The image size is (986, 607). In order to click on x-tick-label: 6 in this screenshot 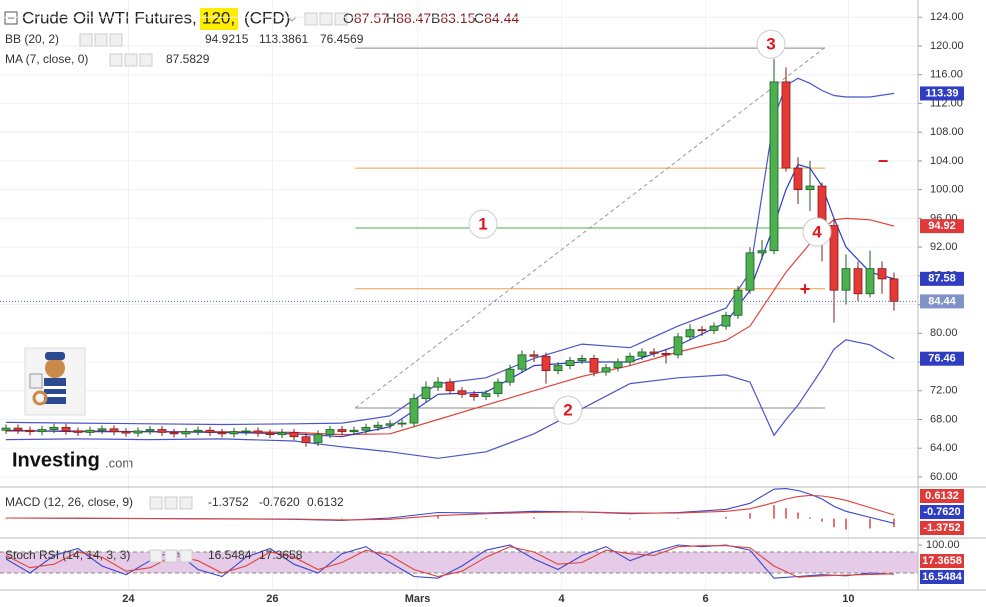, I will do `click(706, 599)`.